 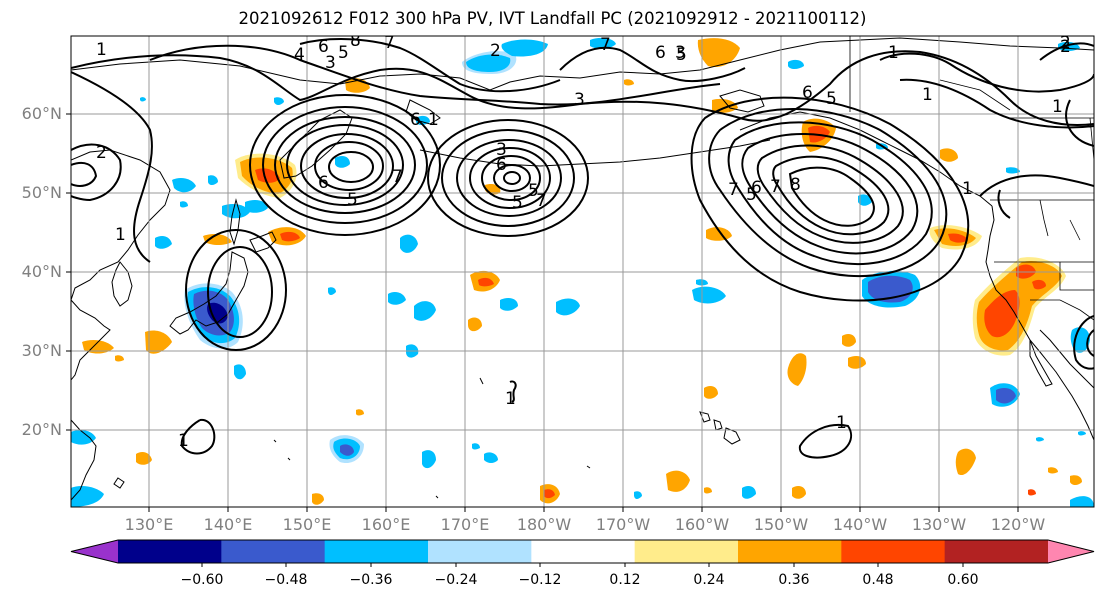 I want to click on colorbar-tick-label: −0.36, so click(x=371, y=580).